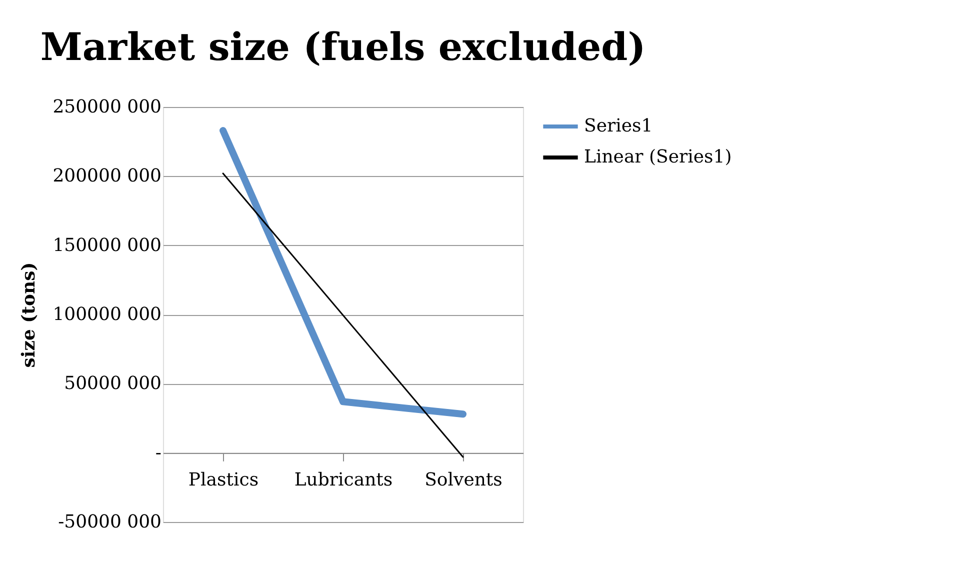 The height and width of the screenshot is (576, 959). Describe the element at coordinates (113, 383) in the screenshot. I see `y-tick-label: 50000 000` at that location.